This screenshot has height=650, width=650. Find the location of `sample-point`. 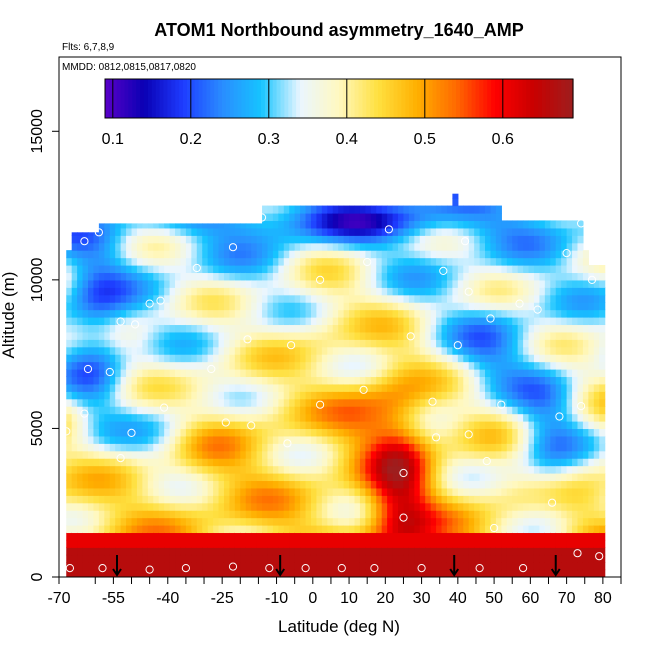

sample-point is located at coordinates (436, 437).